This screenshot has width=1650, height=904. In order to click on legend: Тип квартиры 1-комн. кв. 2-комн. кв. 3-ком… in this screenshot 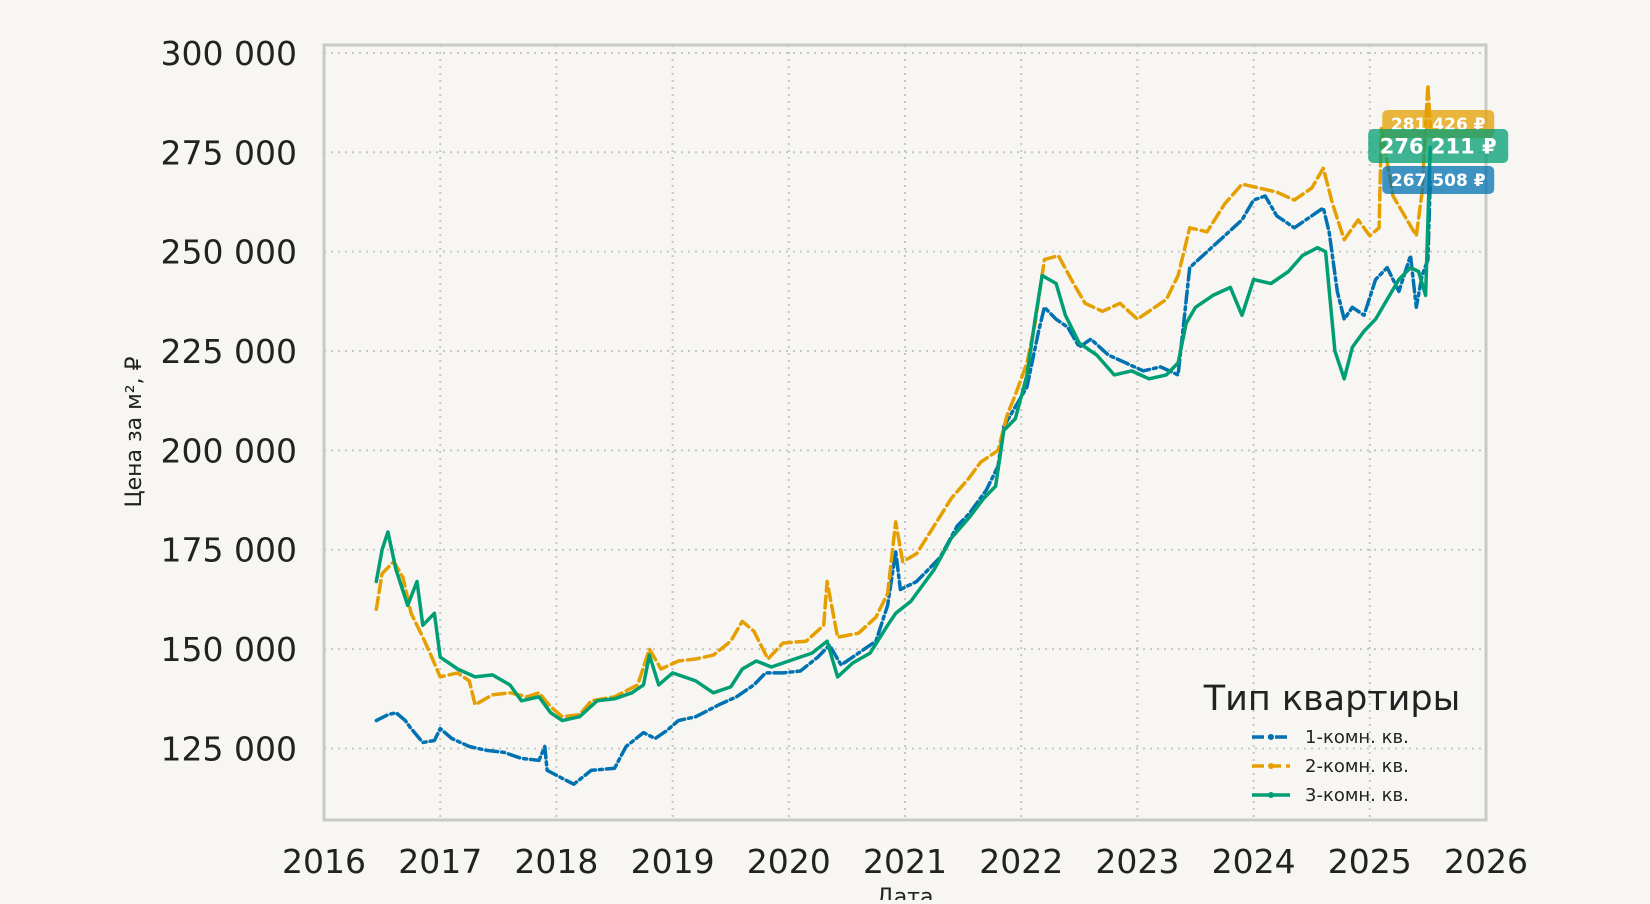, I will do `click(1332, 742)`.